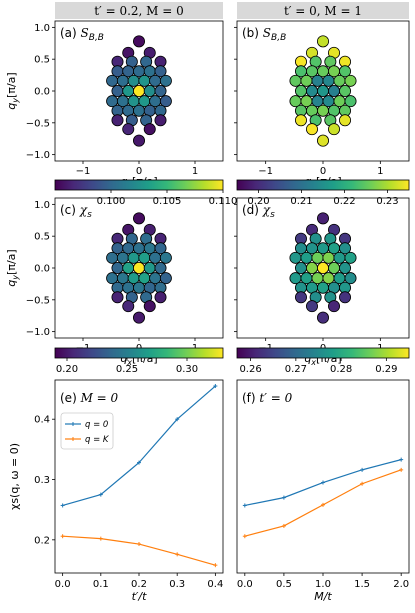 This screenshot has width=415, height=613. Describe the element at coordinates (323, 596) in the screenshot. I see `x-axis-label: M/t` at that location.